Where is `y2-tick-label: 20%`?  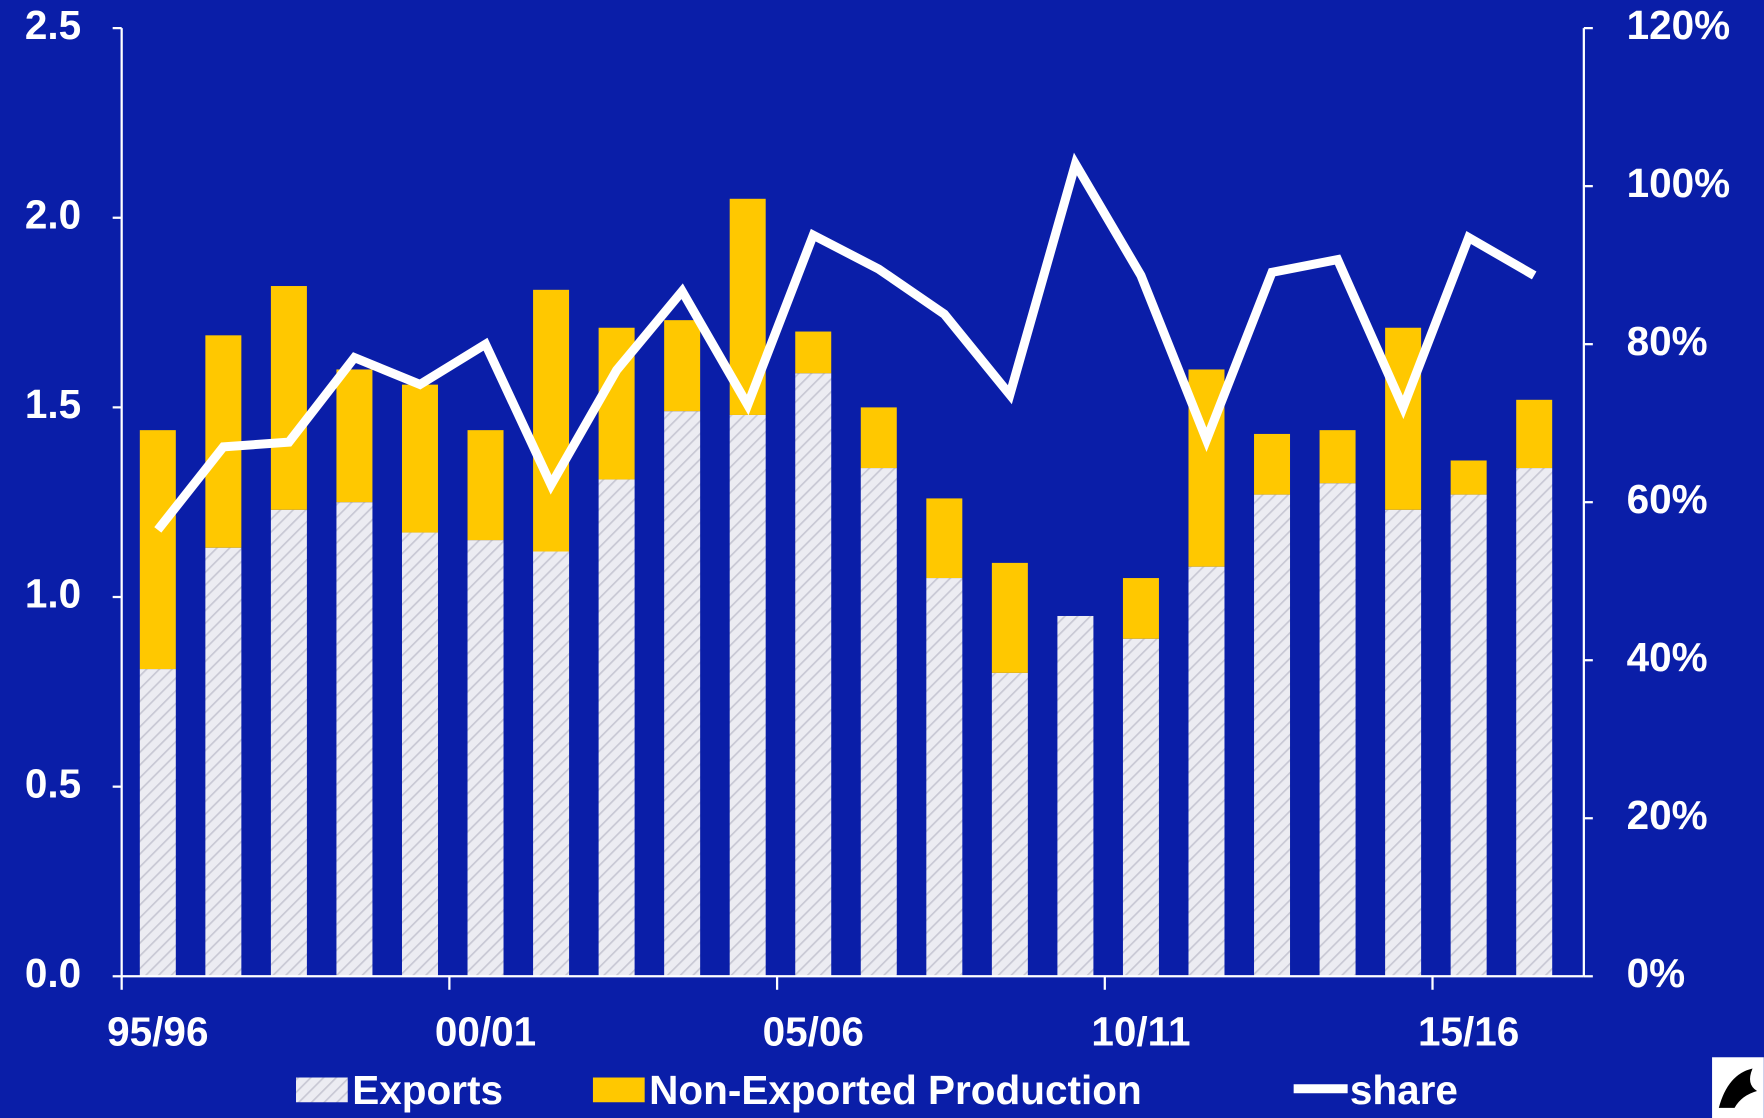
y2-tick-label: 20% is located at coordinates (1667, 815).